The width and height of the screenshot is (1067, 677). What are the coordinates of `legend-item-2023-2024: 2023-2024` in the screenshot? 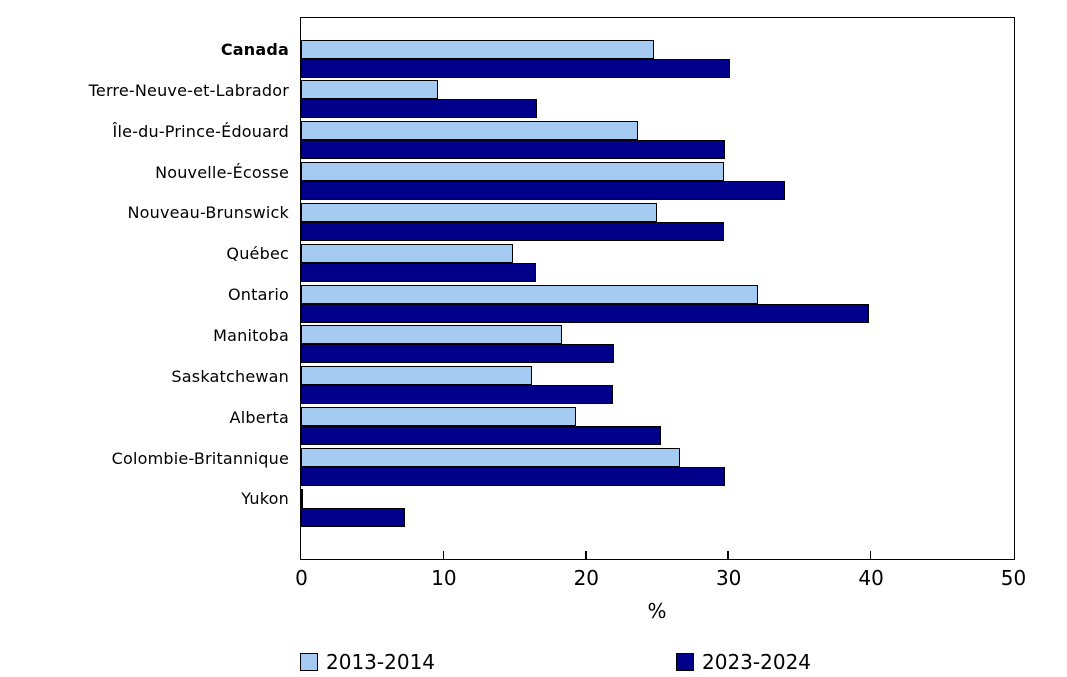 It's located at (743, 662).